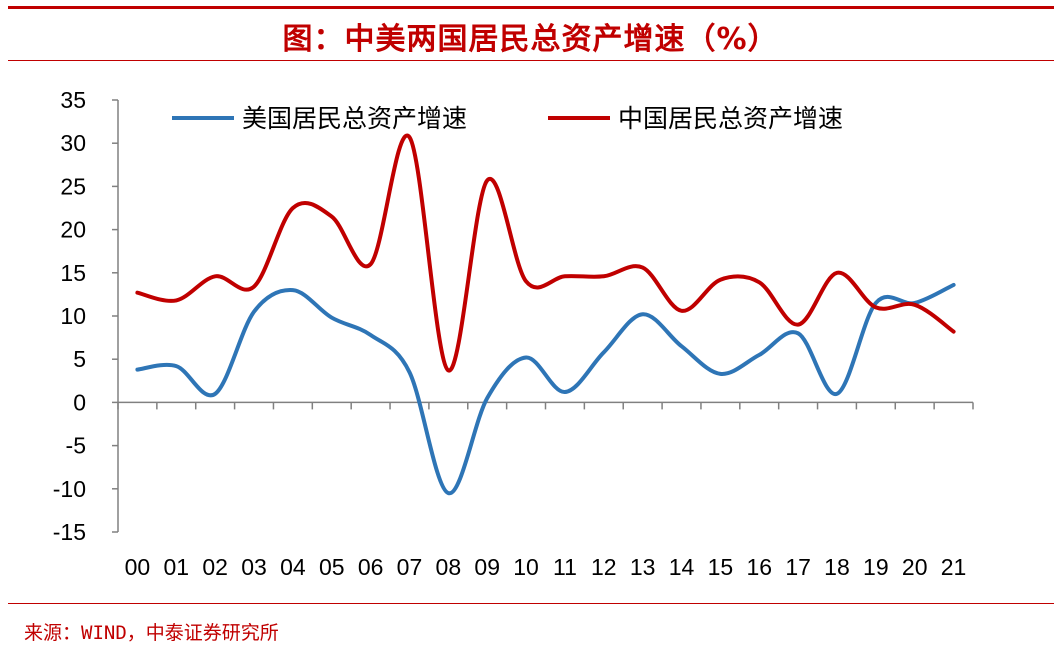 Image resolution: width=1061 pixels, height=647 pixels. Describe the element at coordinates (215, 567) in the screenshot. I see `x-tick-label: 02` at that location.